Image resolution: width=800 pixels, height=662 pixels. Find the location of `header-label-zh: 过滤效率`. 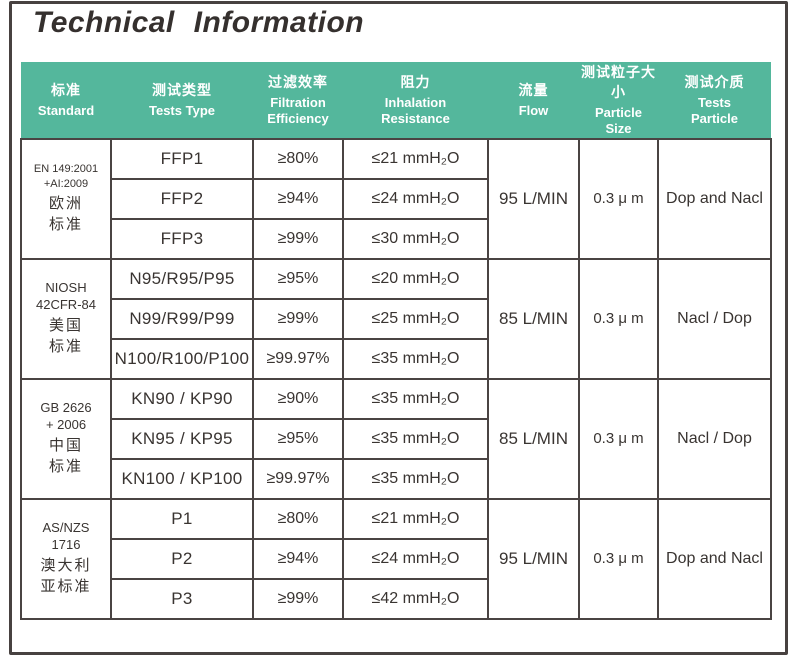

header-label-zh: 过滤效率 is located at coordinates (298, 82).